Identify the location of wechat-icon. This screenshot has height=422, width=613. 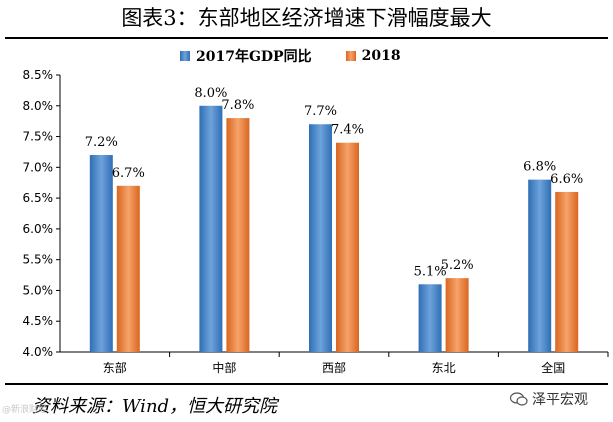
(519, 399).